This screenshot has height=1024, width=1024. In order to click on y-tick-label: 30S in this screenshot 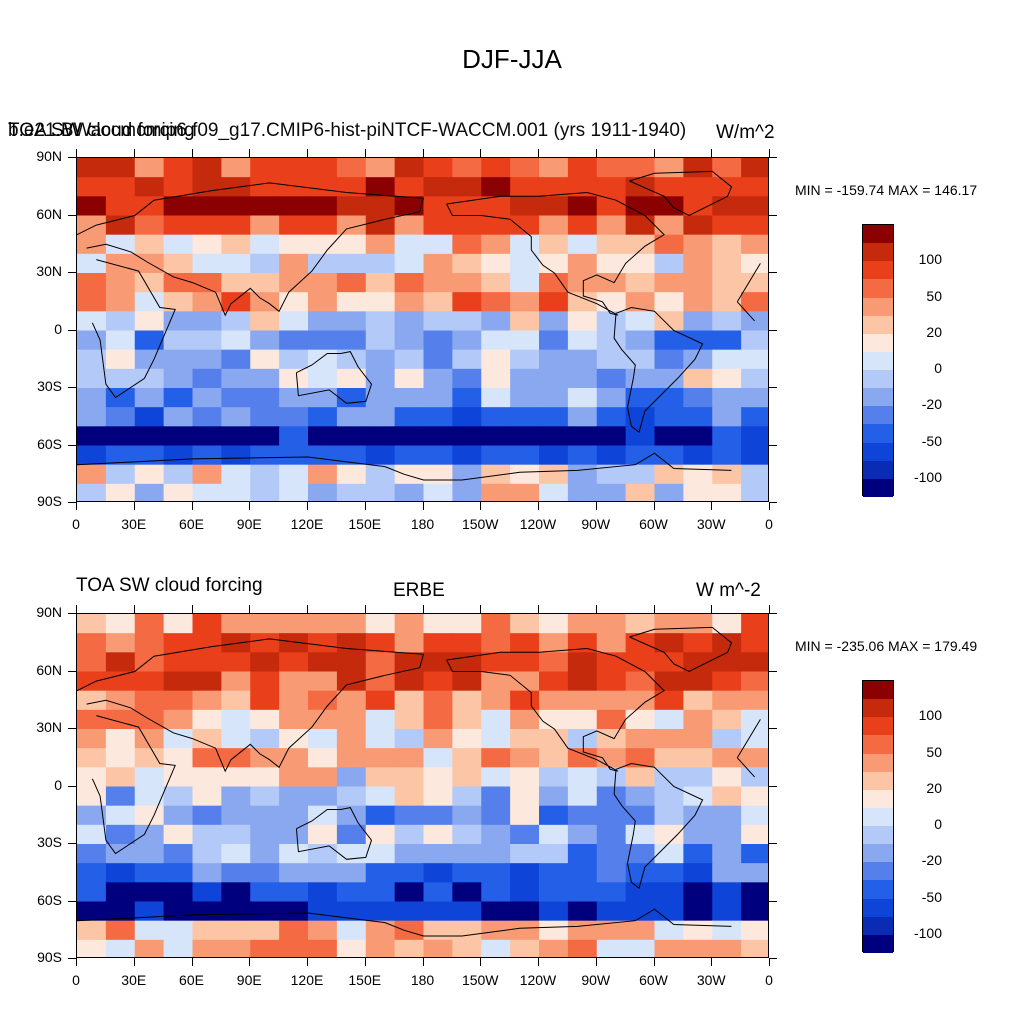, I will do `click(49, 842)`.